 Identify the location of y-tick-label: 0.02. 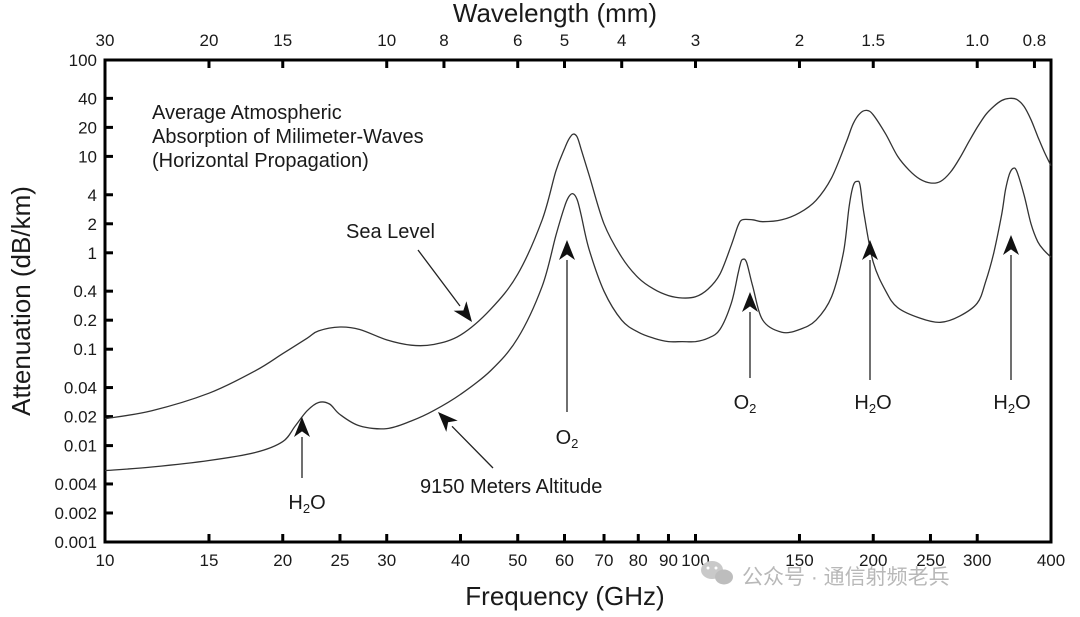
(80, 417).